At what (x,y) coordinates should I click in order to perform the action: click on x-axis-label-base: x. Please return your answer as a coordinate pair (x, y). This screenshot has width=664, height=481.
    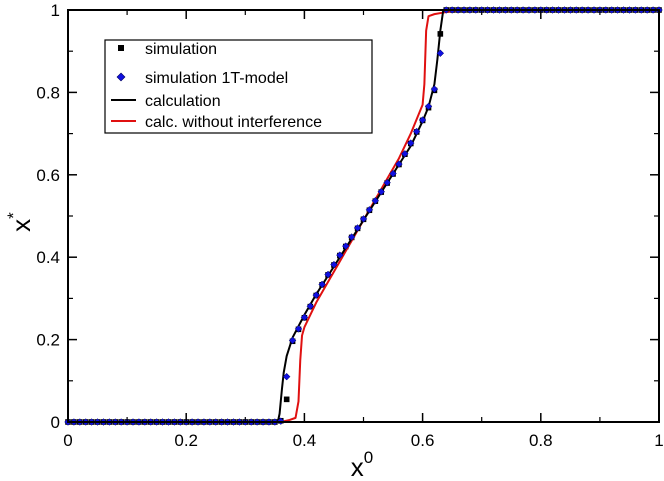
    Looking at the image, I should click on (357, 466).